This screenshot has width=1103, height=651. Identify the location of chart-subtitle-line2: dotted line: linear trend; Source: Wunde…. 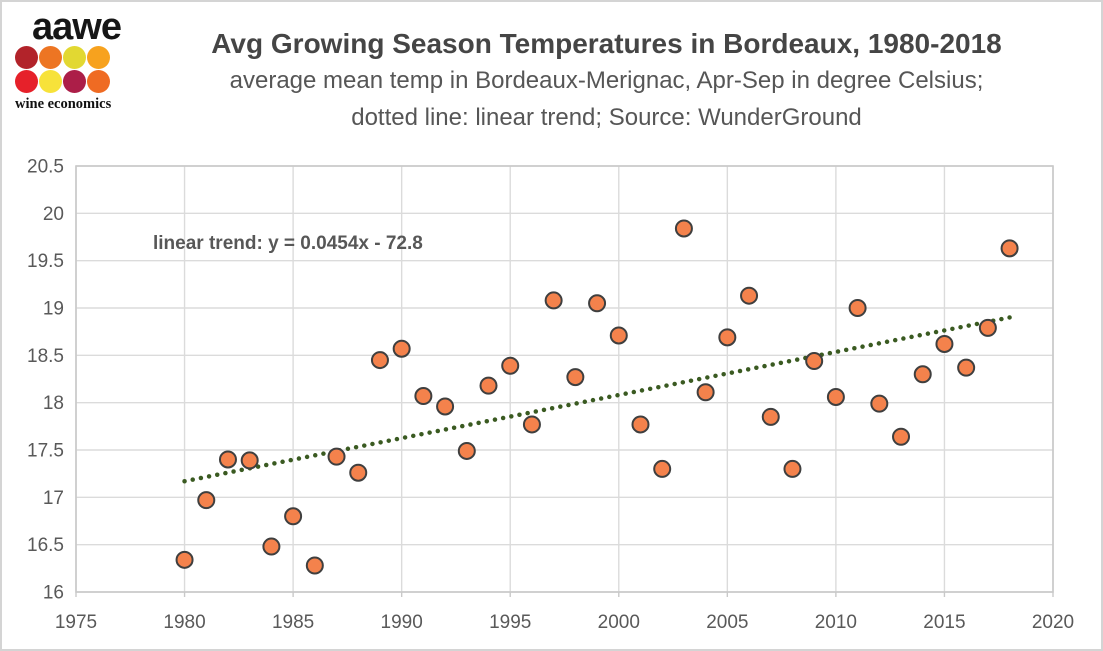
(606, 117).